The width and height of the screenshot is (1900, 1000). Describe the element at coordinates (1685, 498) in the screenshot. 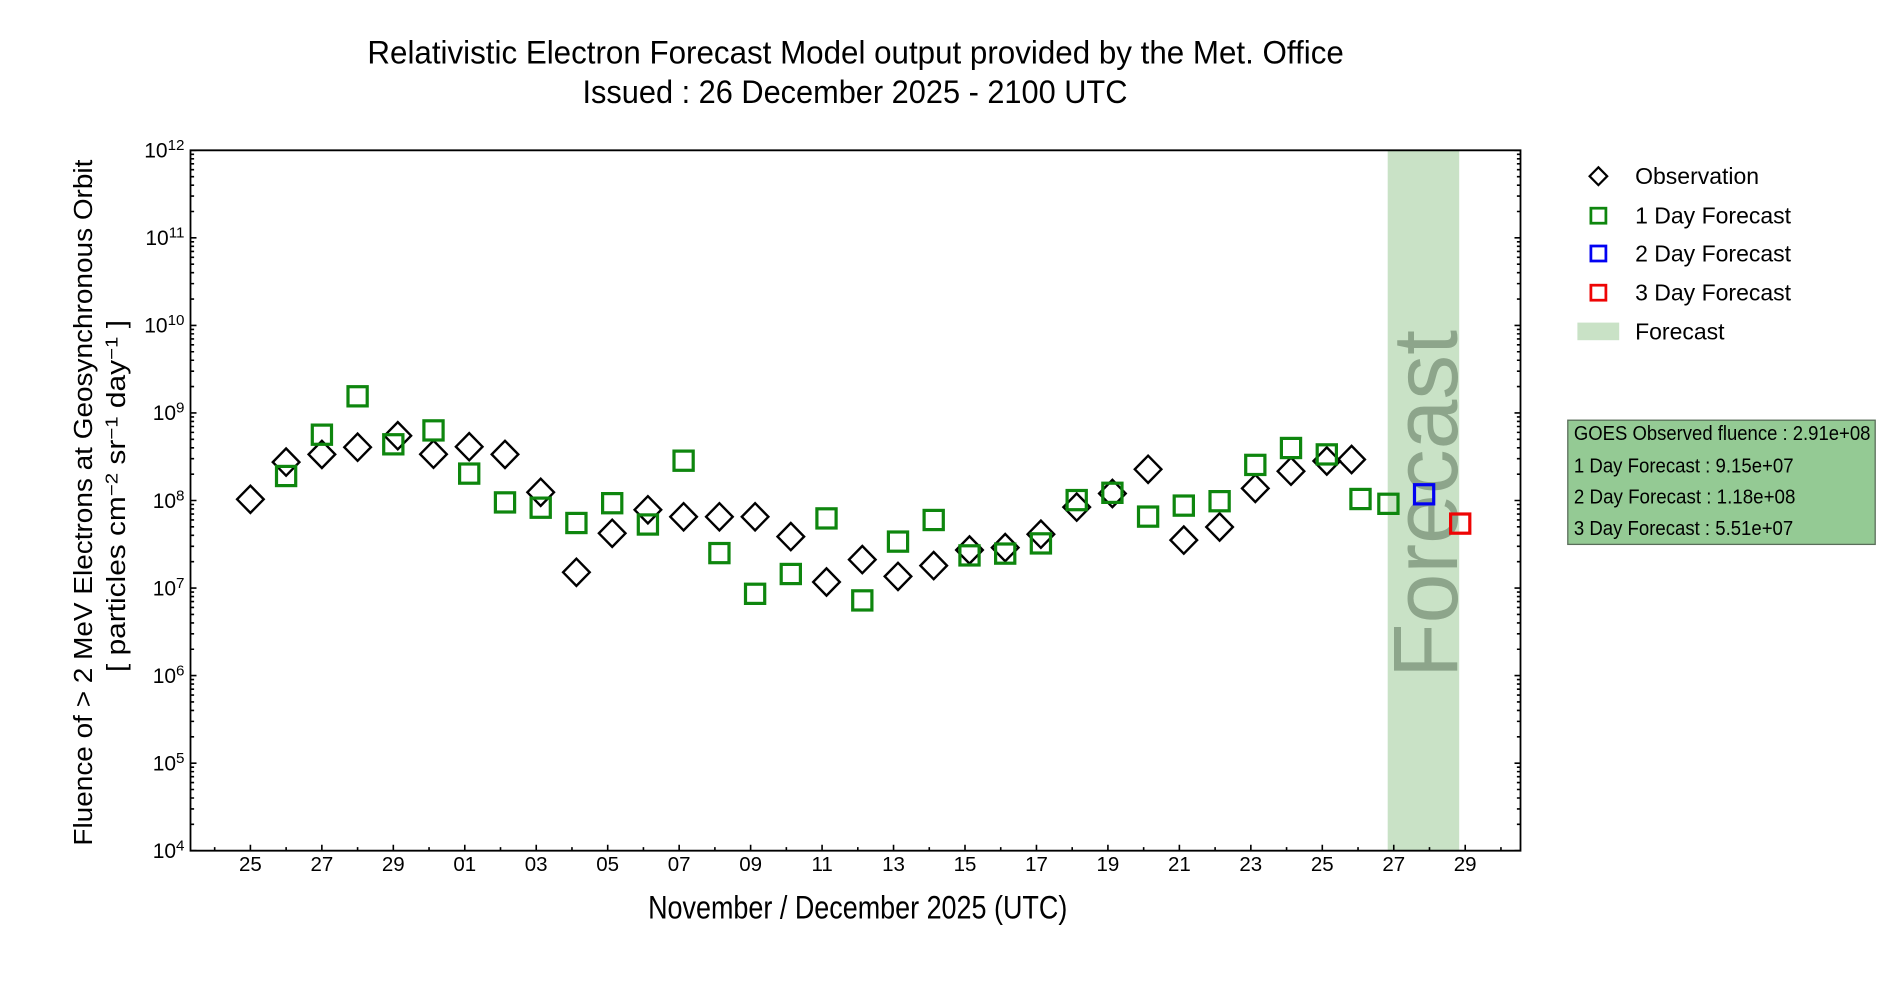

I see `svg-text: 2 Day Forecast : 1.18e+08` at that location.